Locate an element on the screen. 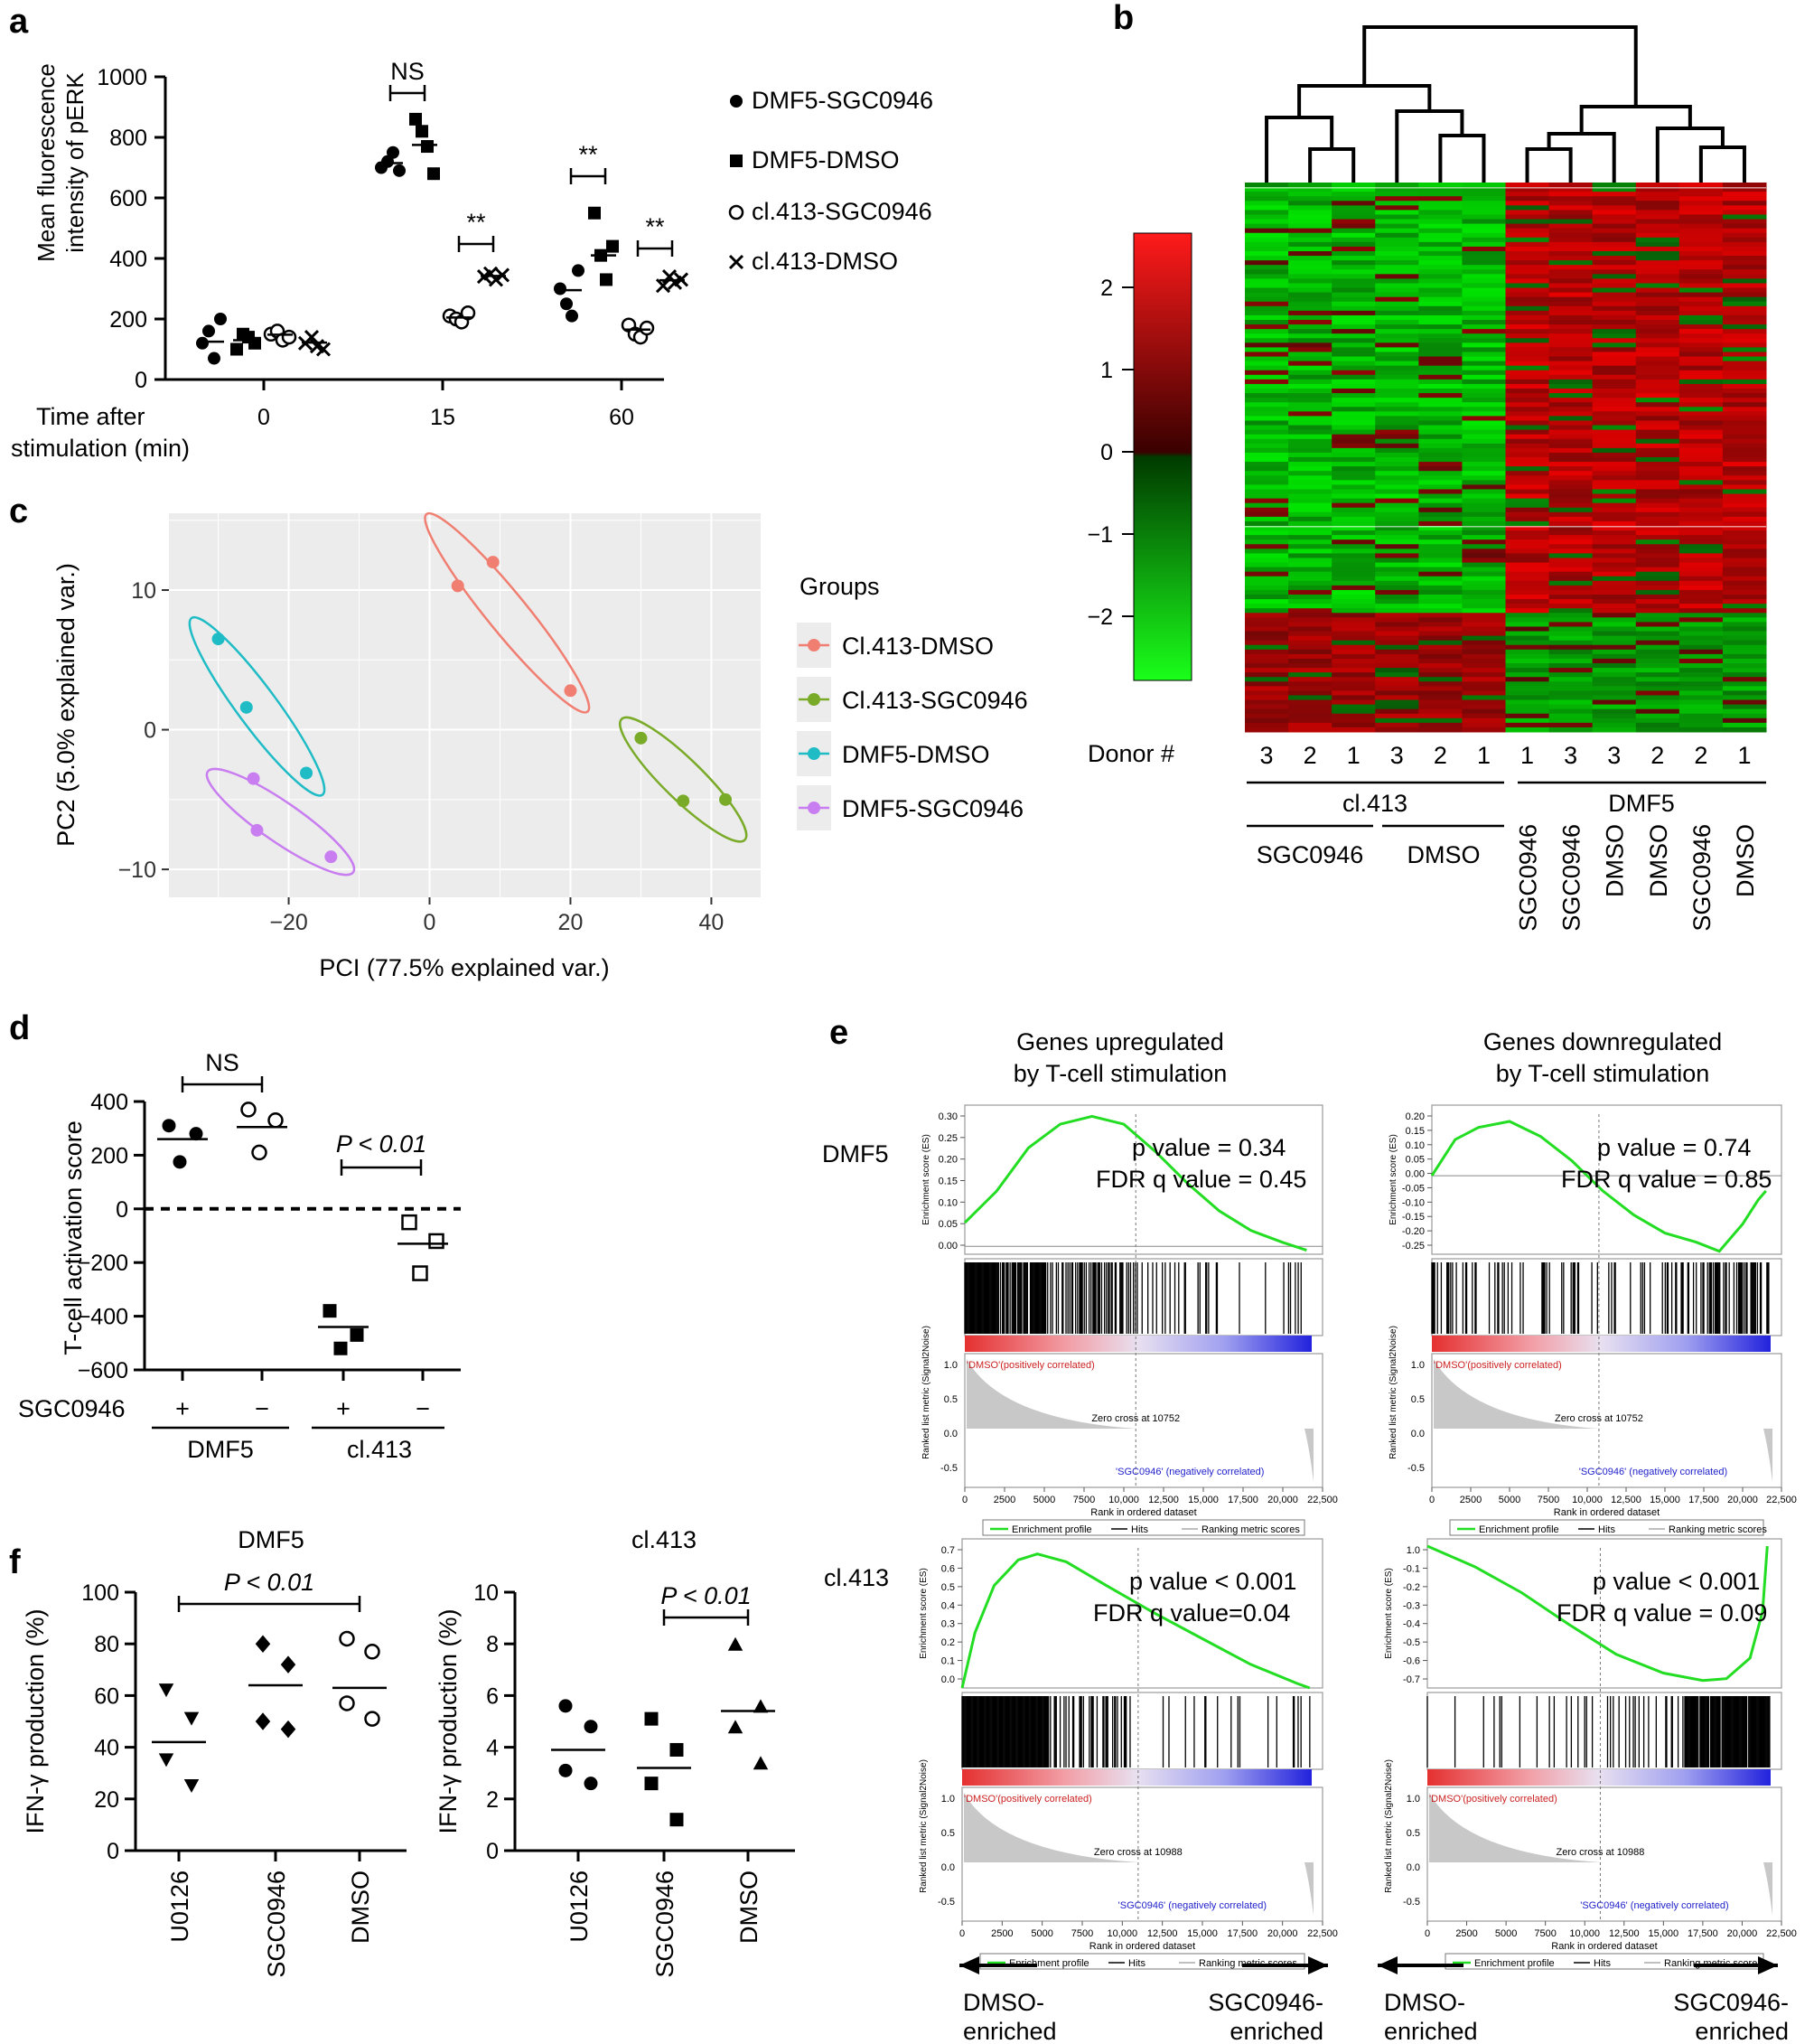 Image resolution: width=1814 pixels, height=2044 pixels. panel-label-d: d is located at coordinates (19, 1028).